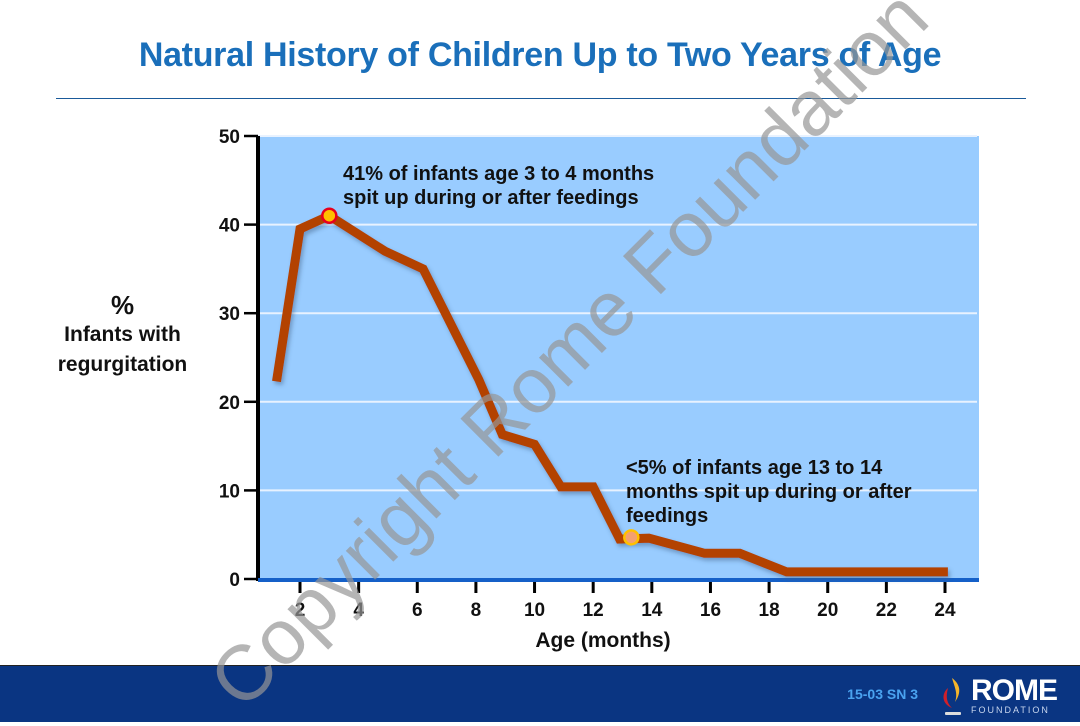  Describe the element at coordinates (769, 492) in the screenshot. I see `annotation-low-line2: months spit up during or after` at that location.